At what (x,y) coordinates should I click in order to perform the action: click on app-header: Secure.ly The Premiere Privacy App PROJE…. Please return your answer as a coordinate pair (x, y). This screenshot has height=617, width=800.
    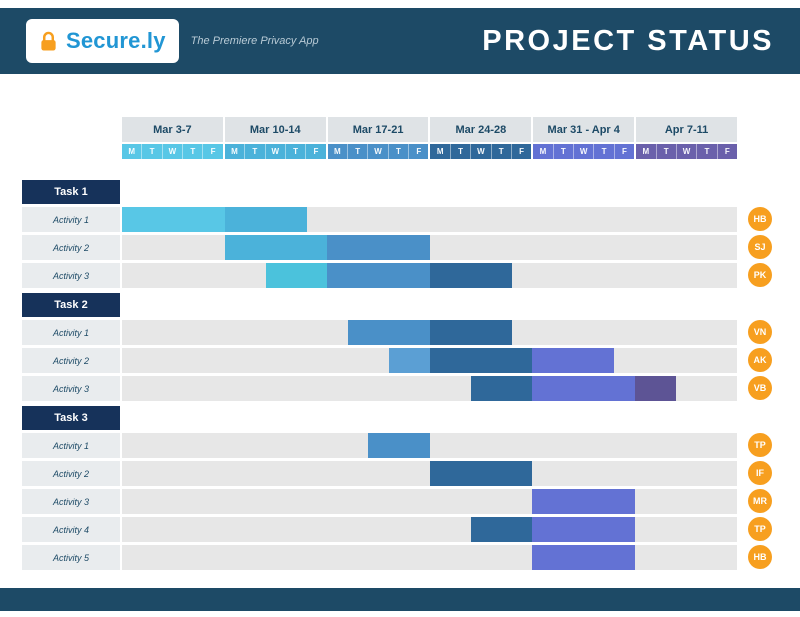
    Looking at the image, I should click on (400, 41).